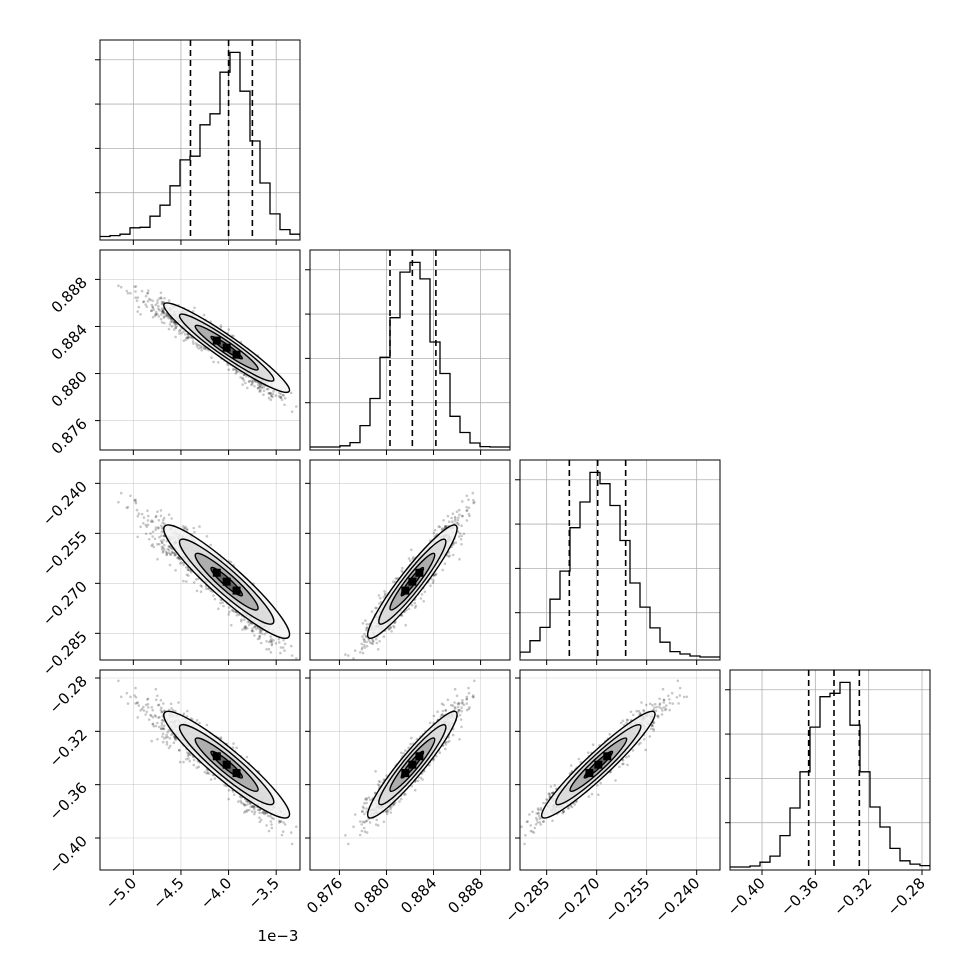  Describe the element at coordinates (69, 436) in the screenshot. I see `y-tick-label-param-2: 0.876` at that location.